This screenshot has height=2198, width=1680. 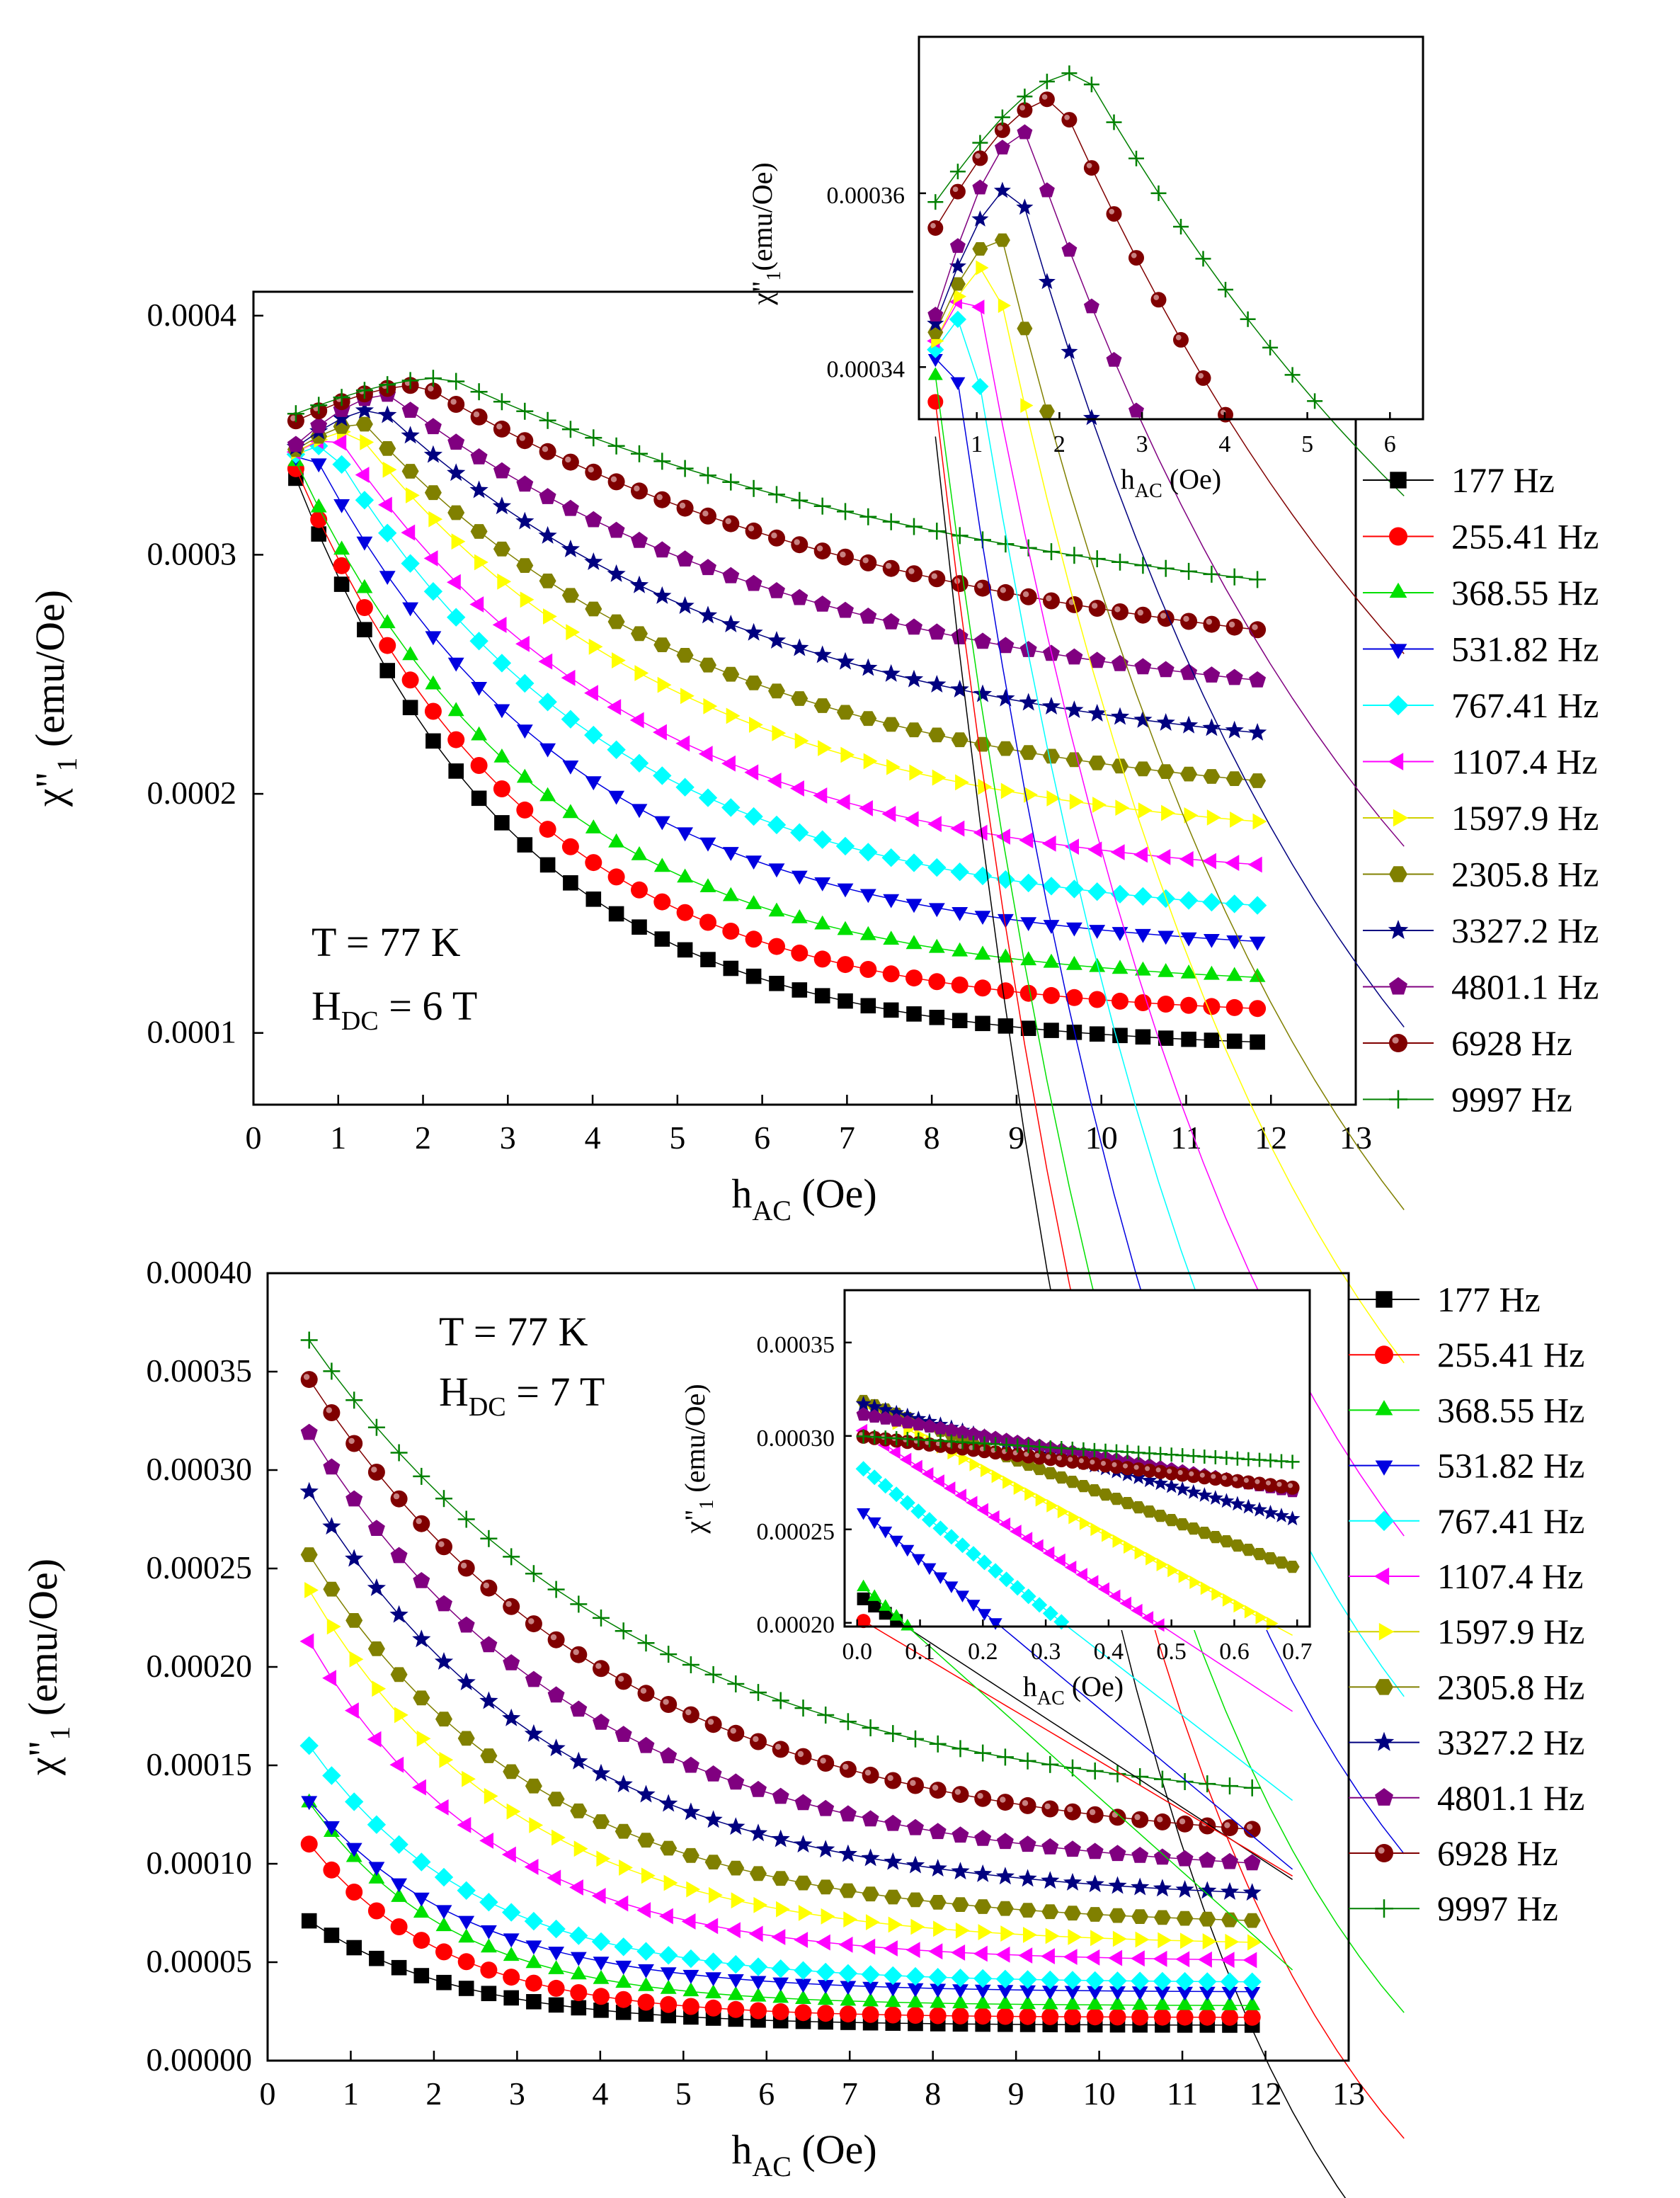 I want to click on legend-label: 255.41 Hz, so click(x=1525, y=537).